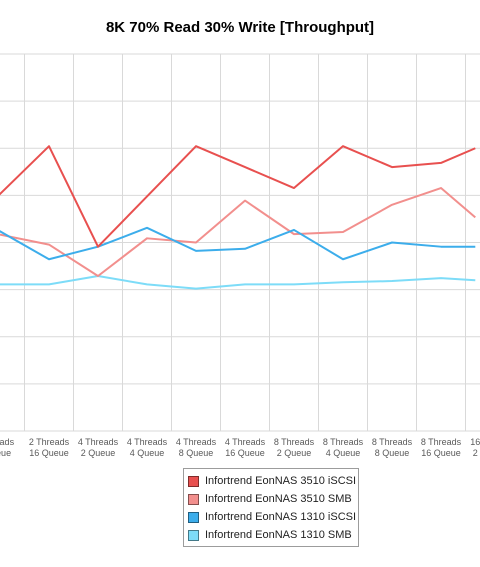 The image size is (480, 567). What do you see at coordinates (475, 447) in the screenshot?
I see `x-tick-label: 16 2` at bounding box center [475, 447].